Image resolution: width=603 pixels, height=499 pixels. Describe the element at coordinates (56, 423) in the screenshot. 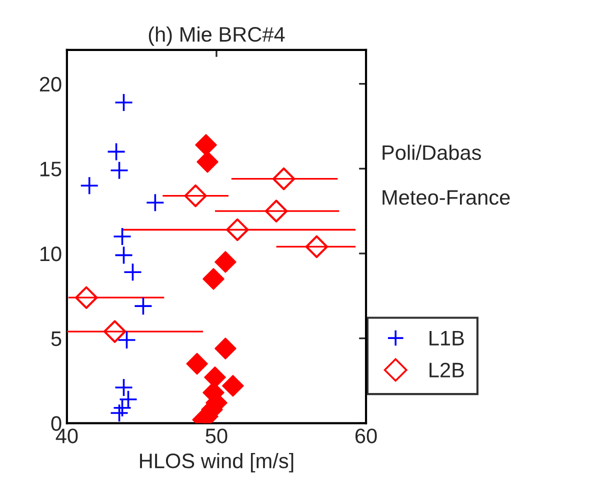

I see `y-tick-label: 0` at that location.